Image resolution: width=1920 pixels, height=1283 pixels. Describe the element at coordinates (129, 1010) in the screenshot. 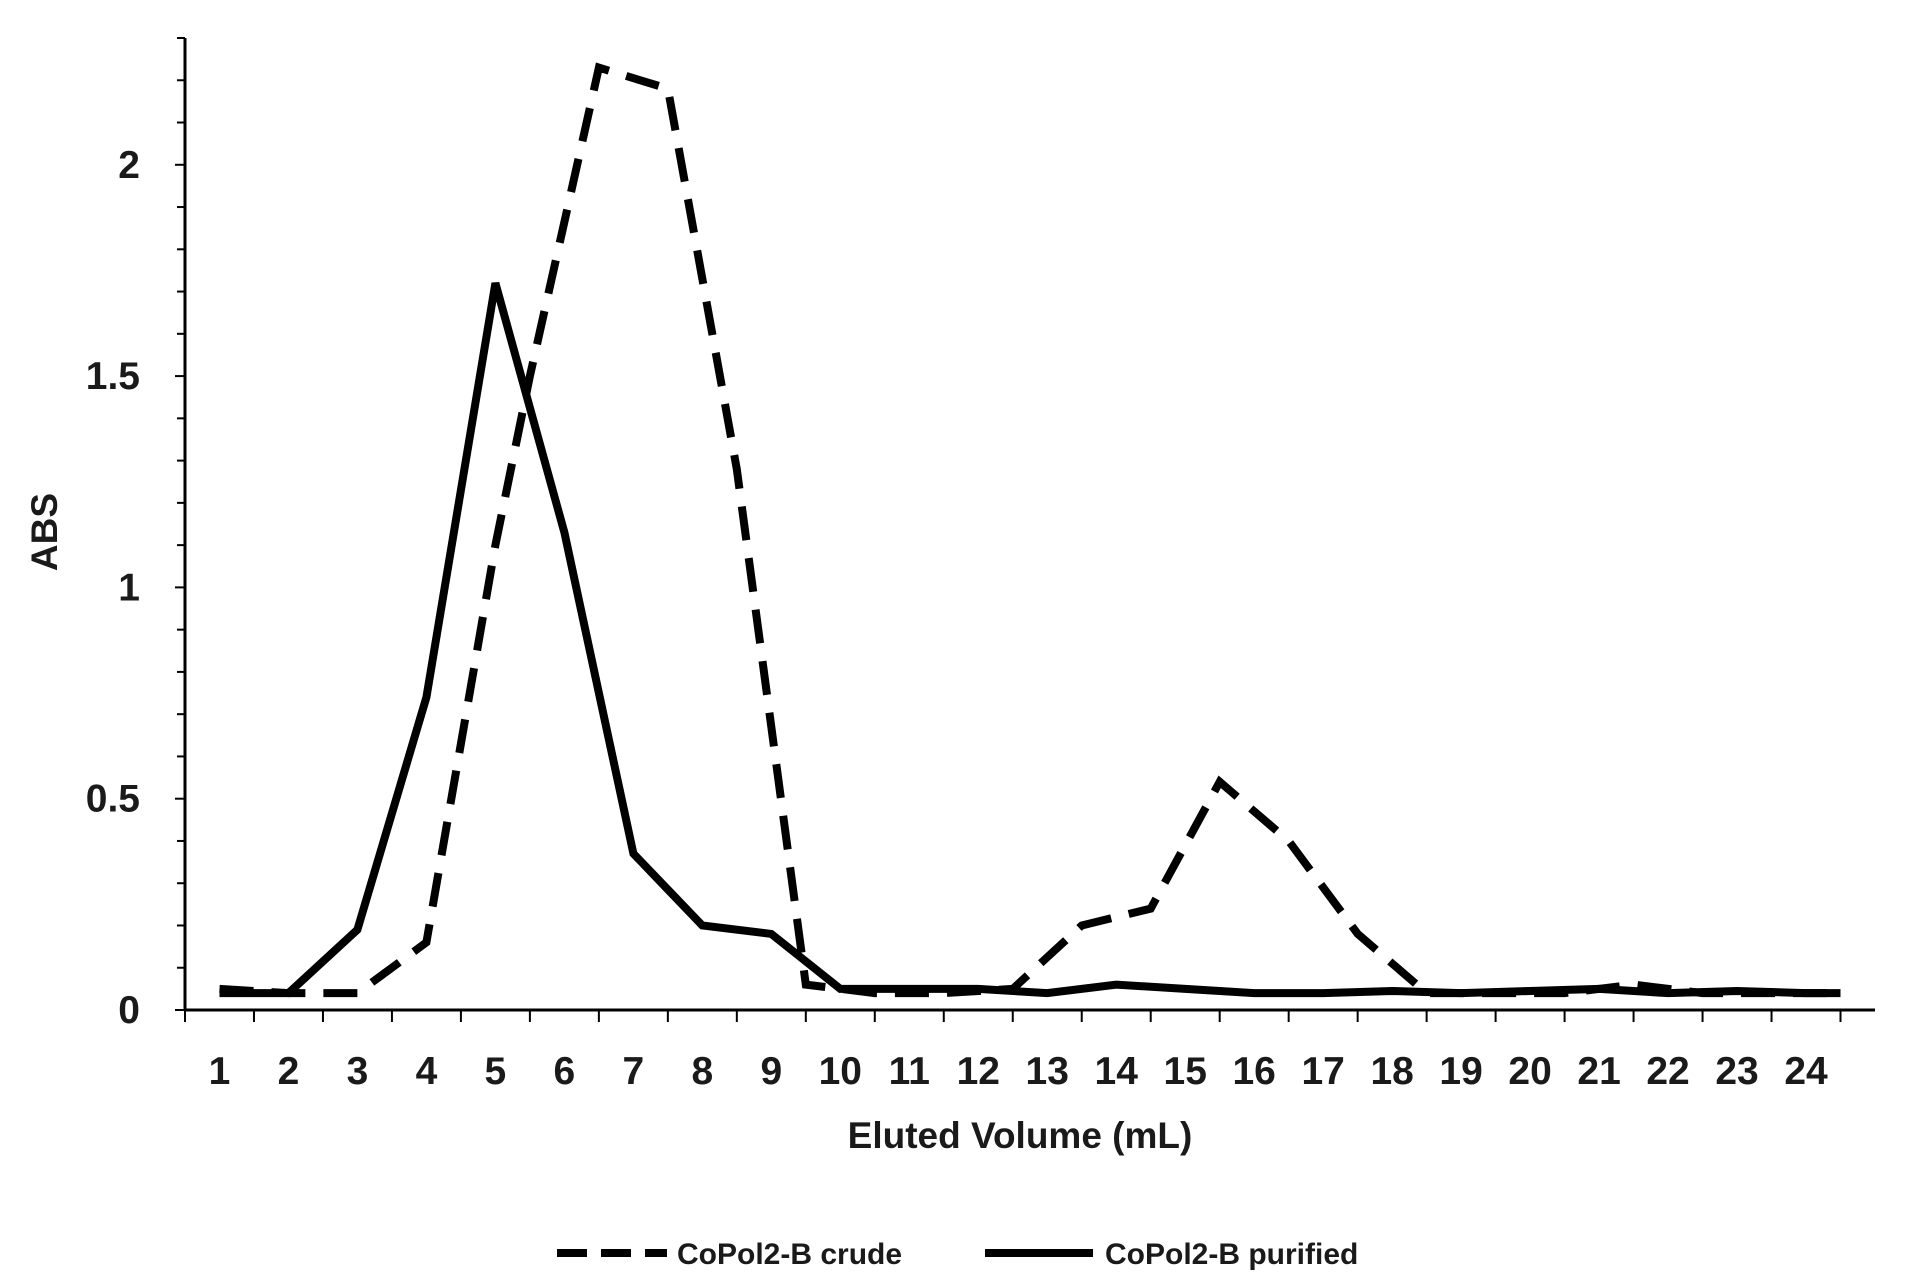

I see `y-tick-label: 0` at that location.